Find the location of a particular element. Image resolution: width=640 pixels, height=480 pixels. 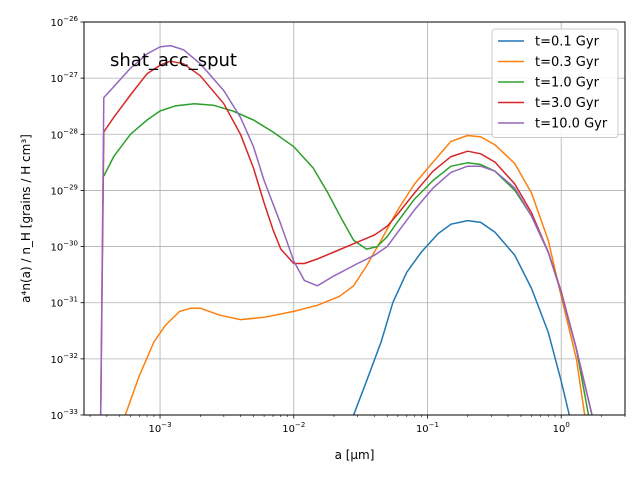

x-axis-label: a [μm] is located at coordinates (355, 455).